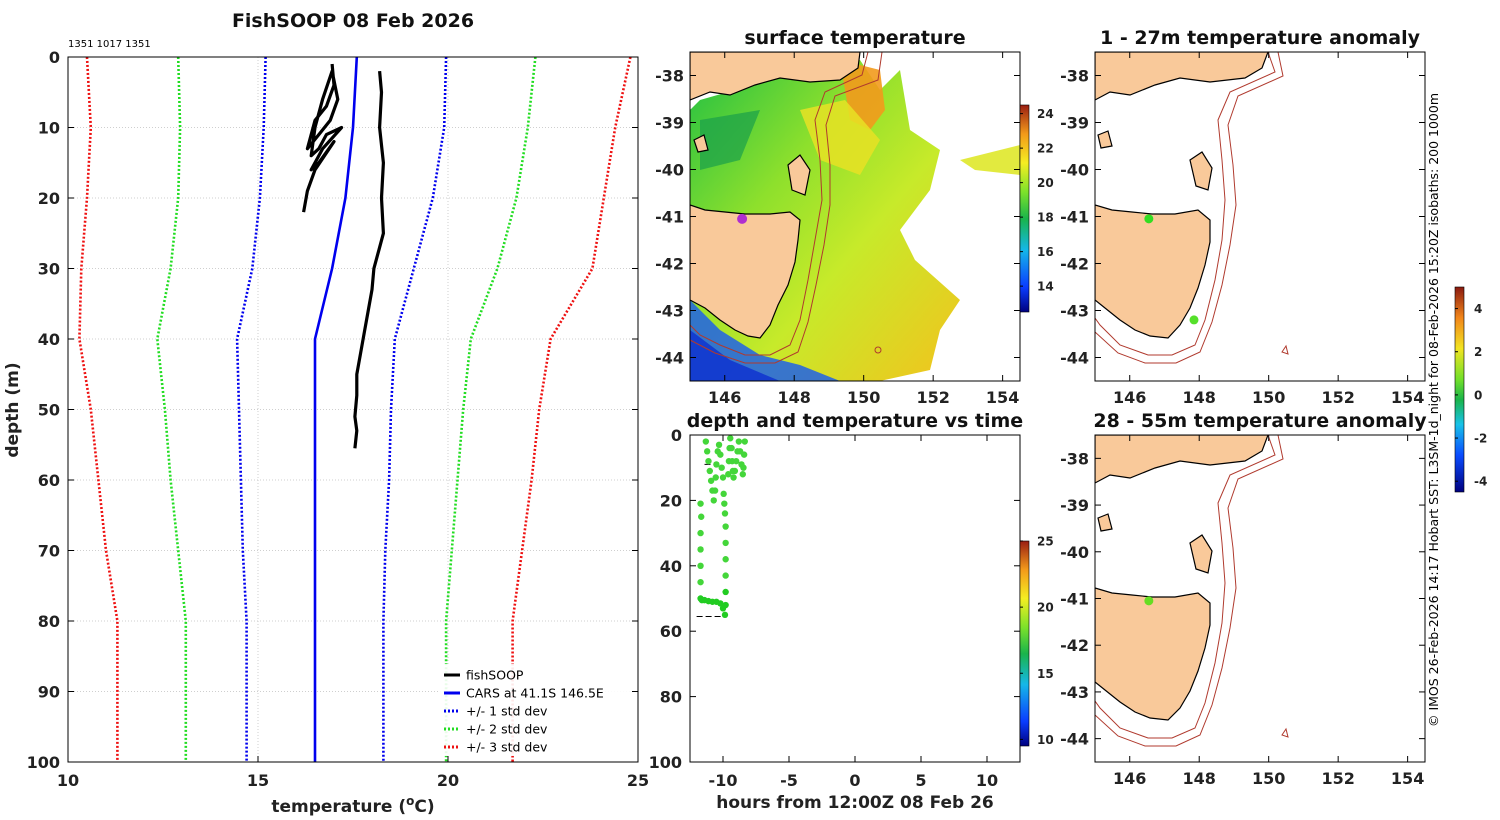 This screenshot has width=1500, height=820. What do you see at coordinates (1478, 309) in the screenshot?
I see `anomaly-colorbar-tick-label: 4` at bounding box center [1478, 309].